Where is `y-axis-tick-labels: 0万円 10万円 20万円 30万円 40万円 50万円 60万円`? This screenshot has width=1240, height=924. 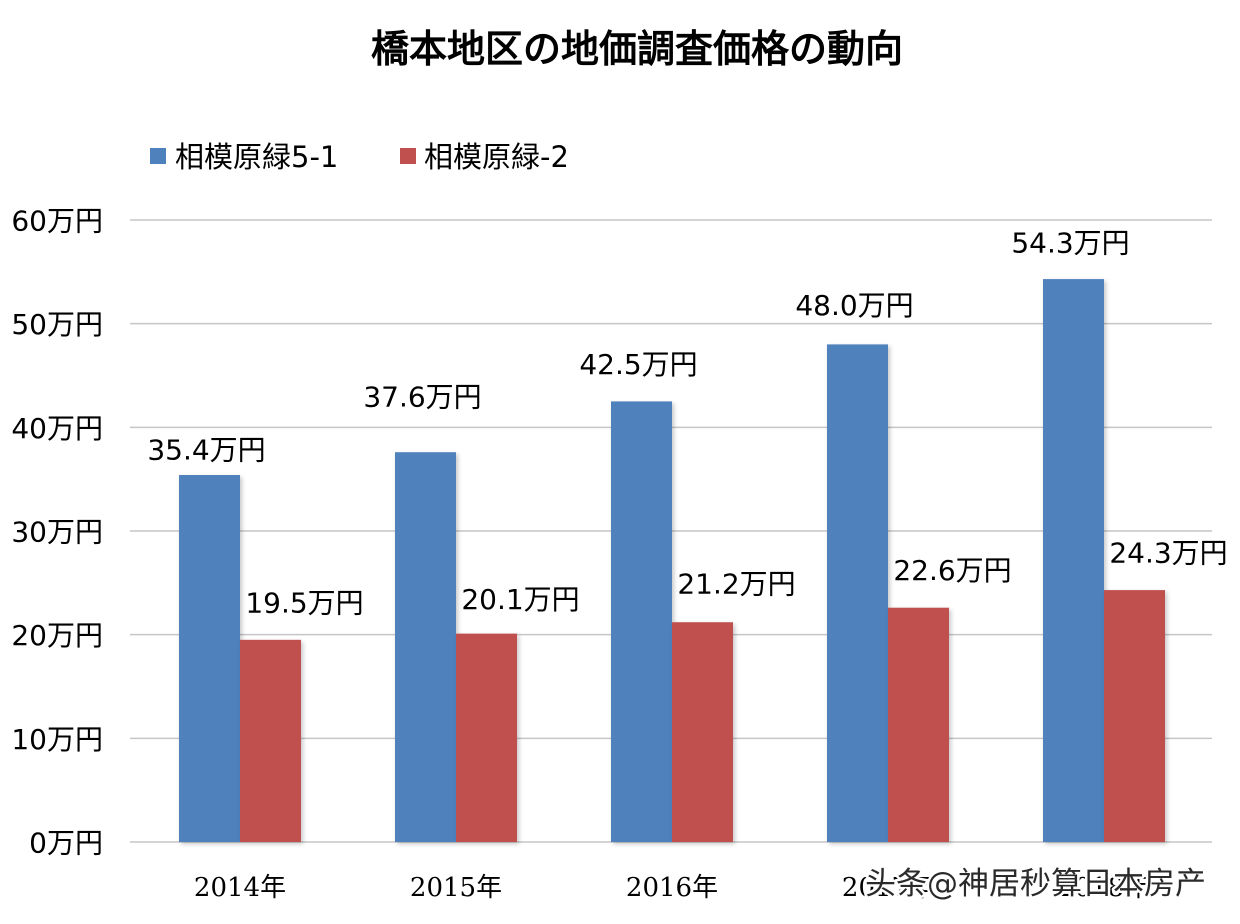 y-axis-tick-labels: 0万円 10万円 20万円 30万円 40万円 50万円 60万円 is located at coordinates (57, 532).